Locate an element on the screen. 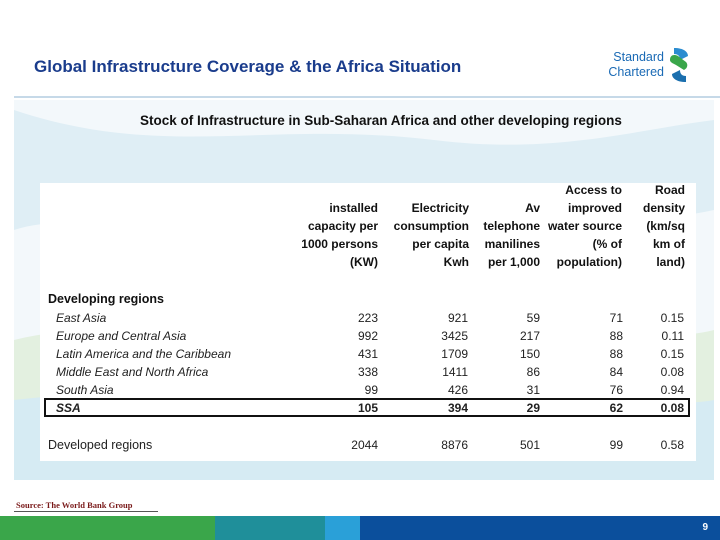  header-line: Kwh is located at coordinates (456, 262).